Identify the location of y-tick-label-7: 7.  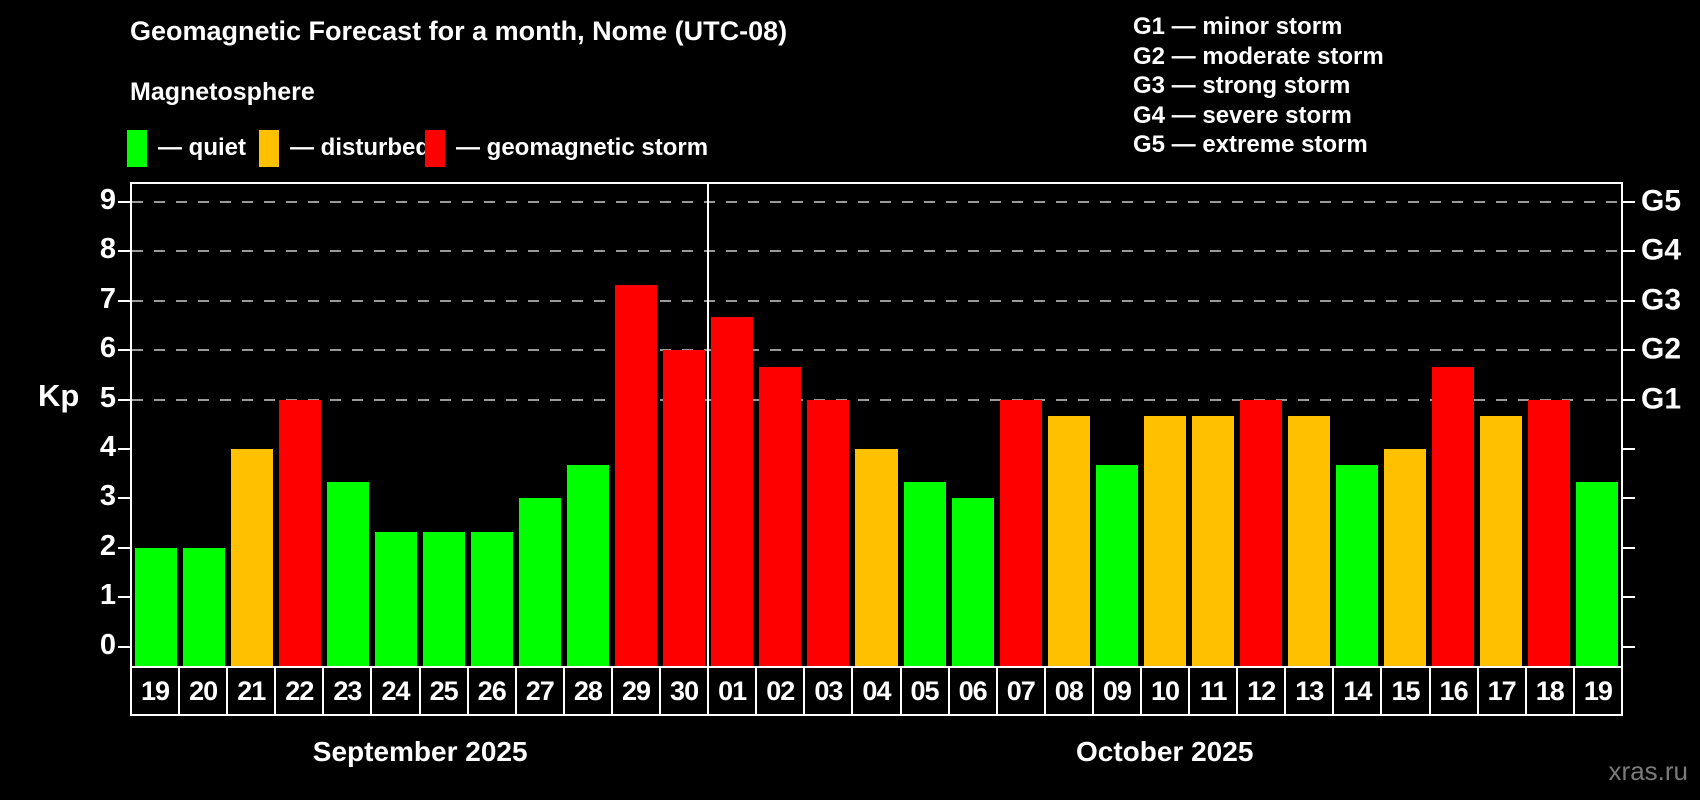
(107, 298).